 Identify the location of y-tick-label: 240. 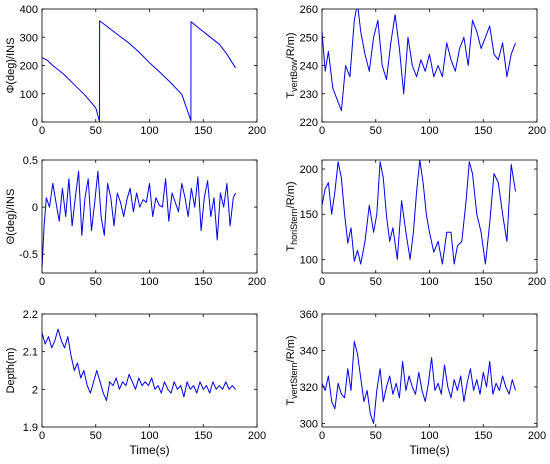
(309, 67).